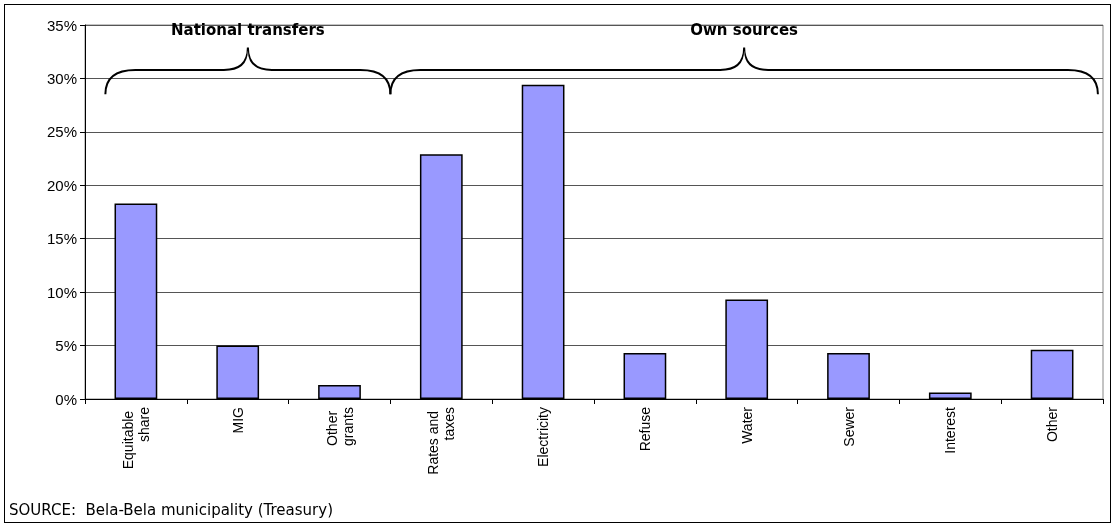  I want to click on y-tick-label: 5%, so click(66, 346).